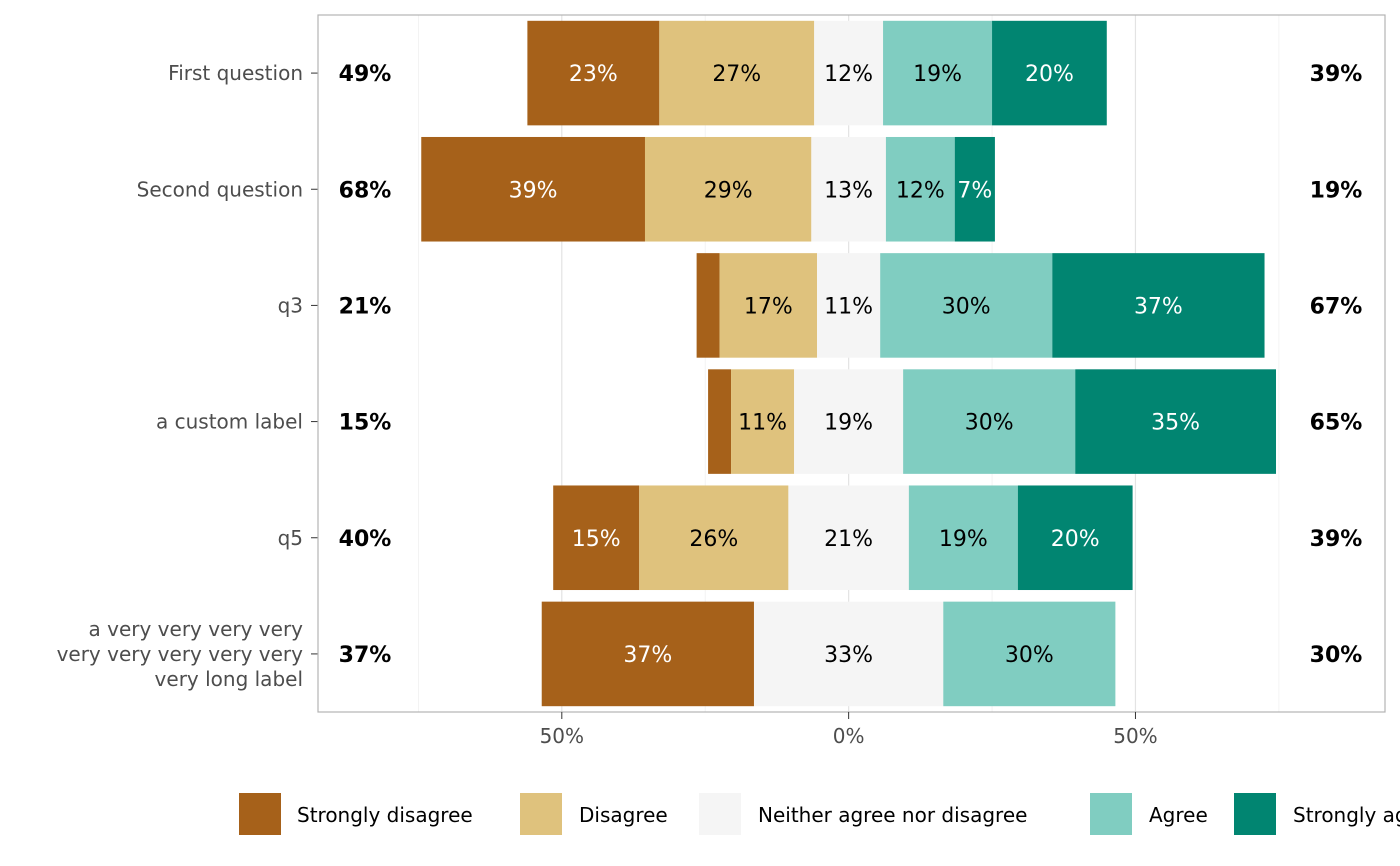 The height and width of the screenshot is (866, 1400). What do you see at coordinates (235, 73) in the screenshot?
I see `y-axis-label: First question` at bounding box center [235, 73].